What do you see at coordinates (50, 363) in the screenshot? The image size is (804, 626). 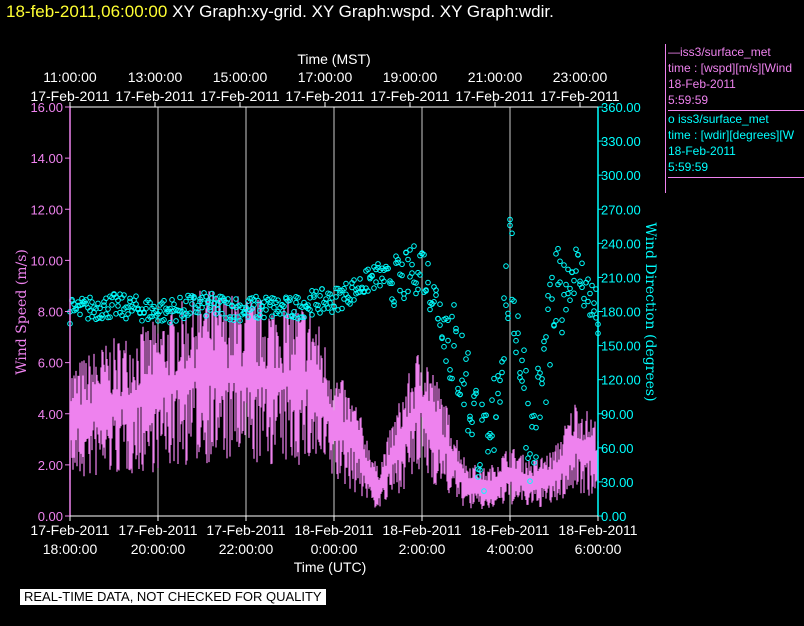 I see `y-left-tick-label: 6.00` at bounding box center [50, 363].